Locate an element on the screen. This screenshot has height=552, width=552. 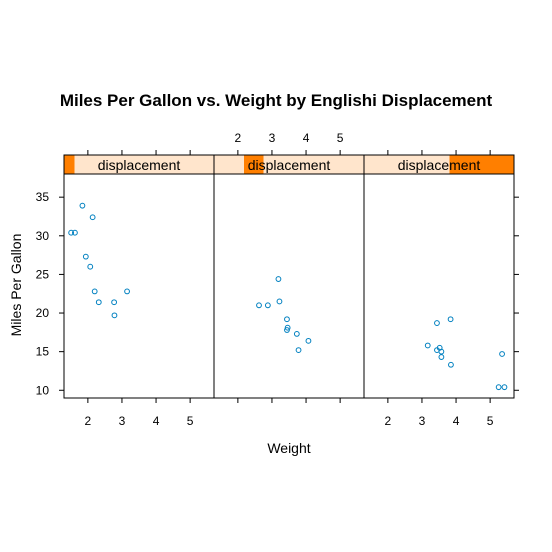
y-tick-label: 15 is located at coordinates (43, 352).